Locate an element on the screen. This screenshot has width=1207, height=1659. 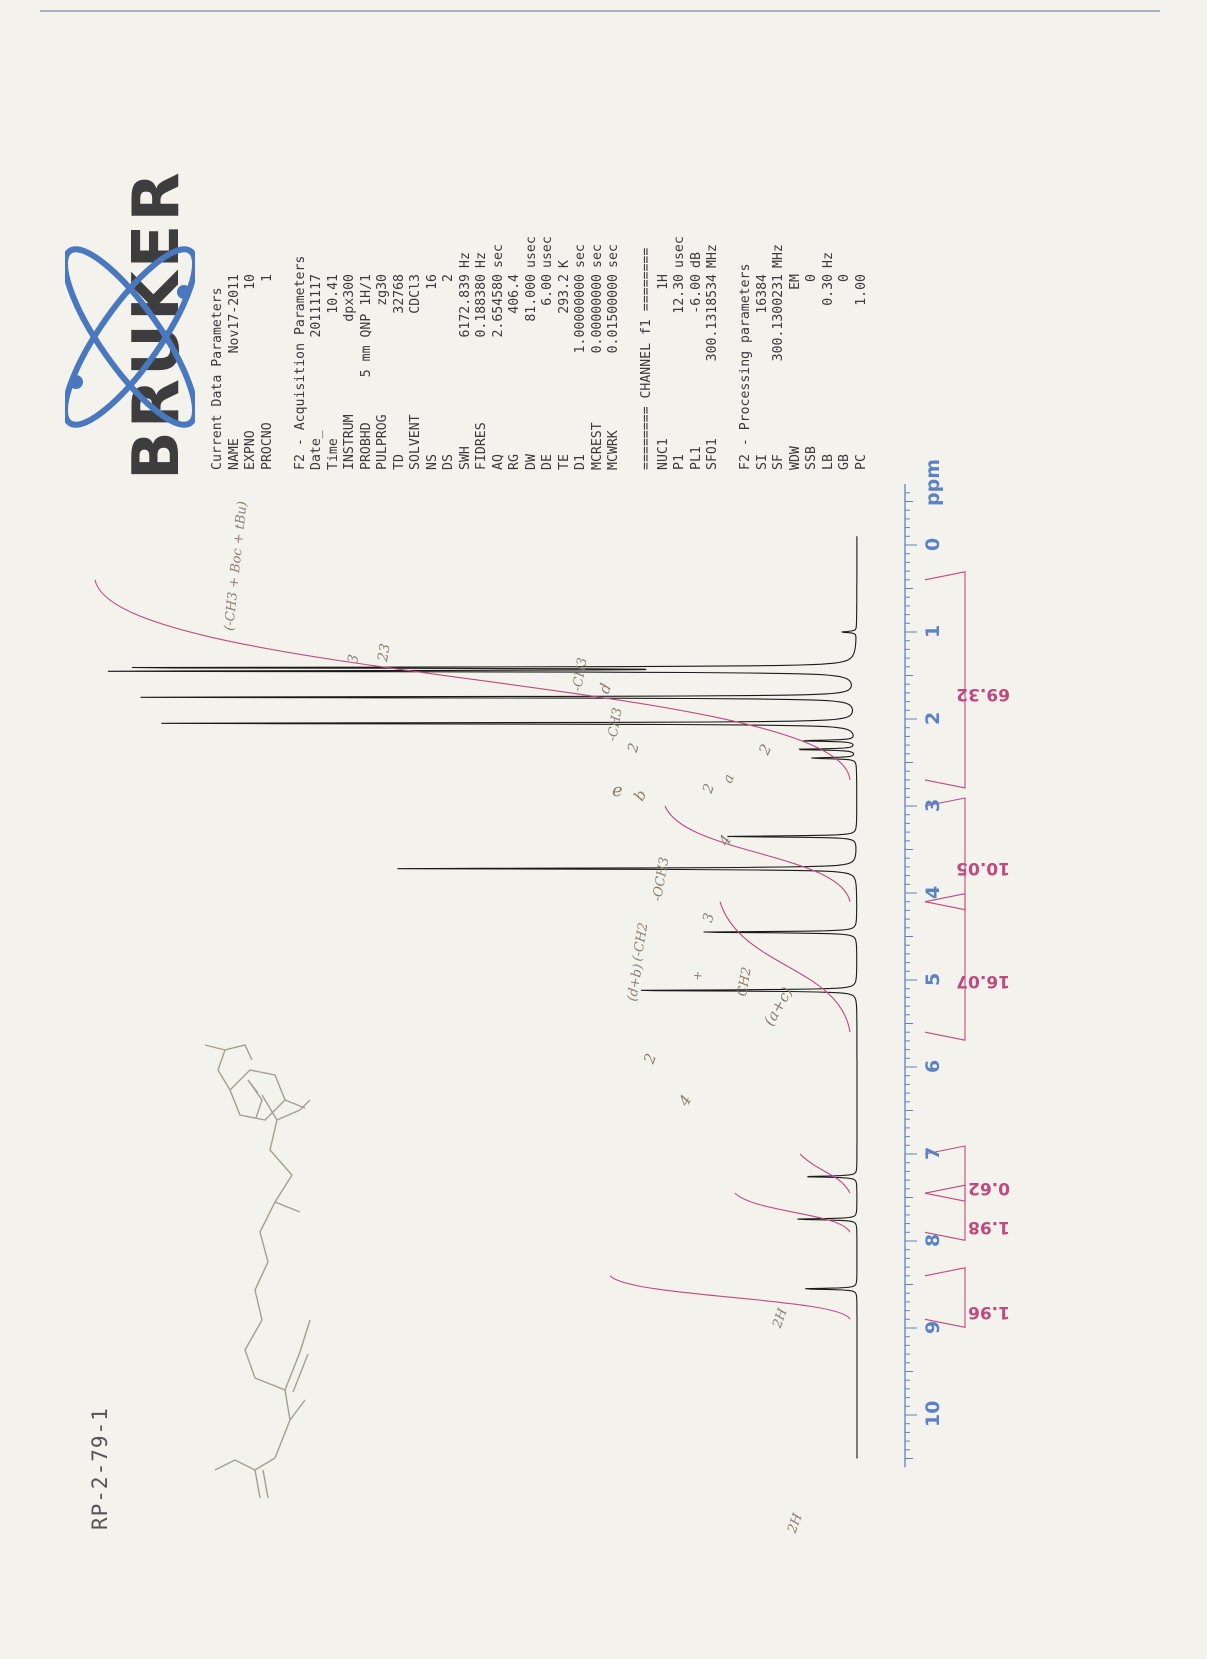
param-row: PC 1.00 is located at coordinates (862, 347).